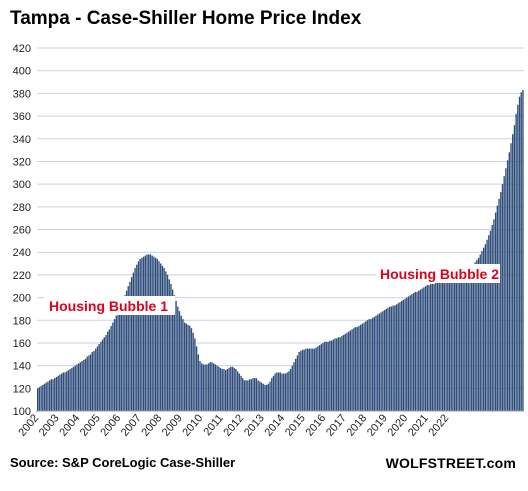  What do you see at coordinates (274, 425) in the screenshot?
I see `x-tick-label: 2014` at bounding box center [274, 425].